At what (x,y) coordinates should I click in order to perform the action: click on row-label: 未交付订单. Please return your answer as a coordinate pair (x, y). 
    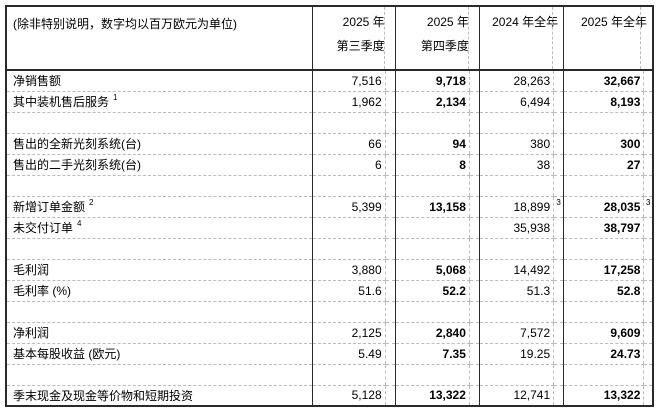
    Looking at the image, I should click on (43, 228).